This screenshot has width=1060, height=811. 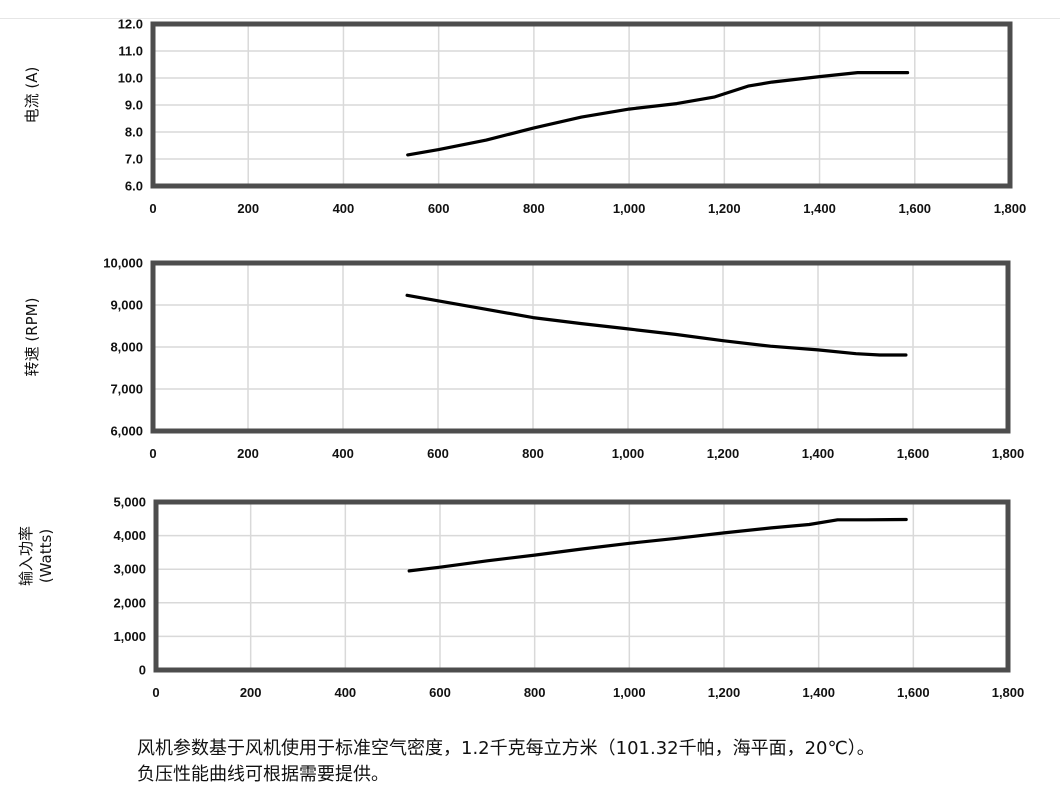 I want to click on y-axis-label: 输入功率, so click(x=26, y=556).